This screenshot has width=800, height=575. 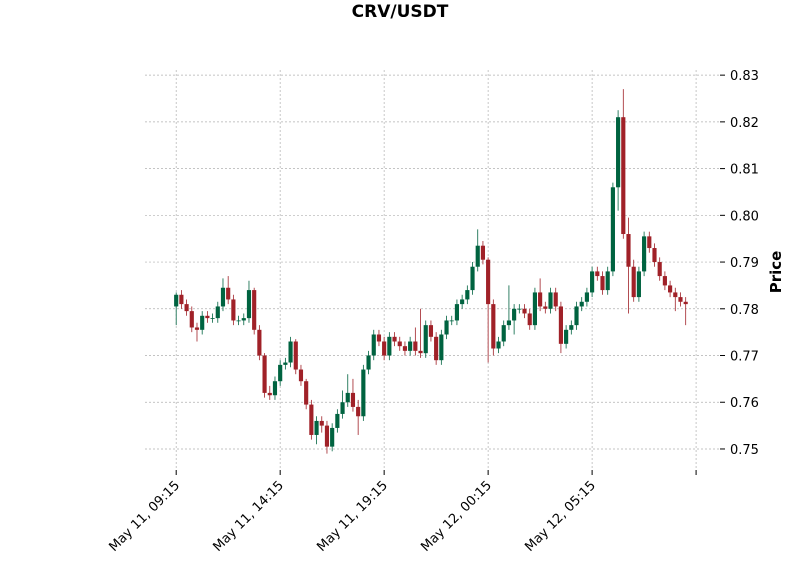 What do you see at coordinates (144, 516) in the screenshot?
I see `x-tick-label: May 11, 09:15` at bounding box center [144, 516].